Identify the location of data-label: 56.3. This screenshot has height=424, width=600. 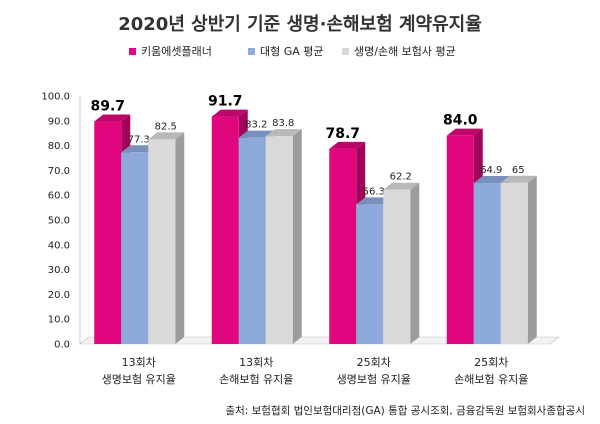
(374, 191).